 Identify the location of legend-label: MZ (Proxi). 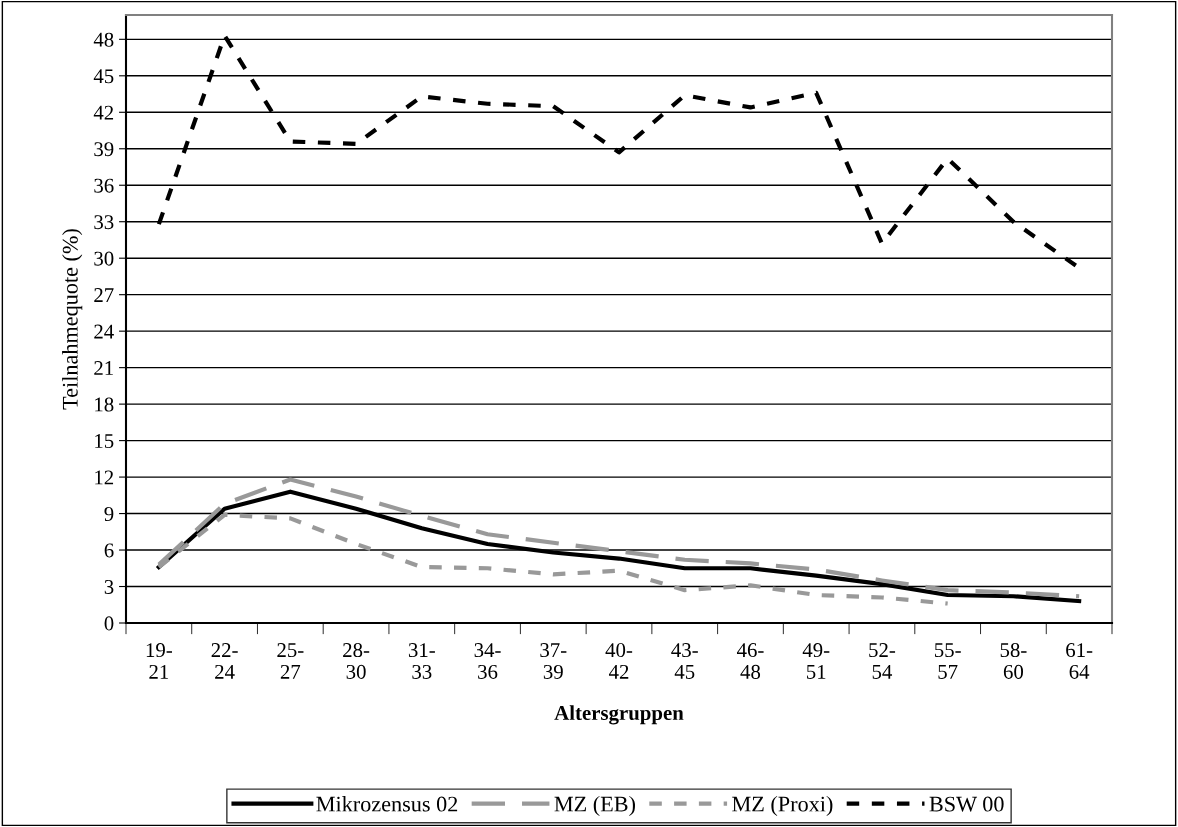
(782, 806).